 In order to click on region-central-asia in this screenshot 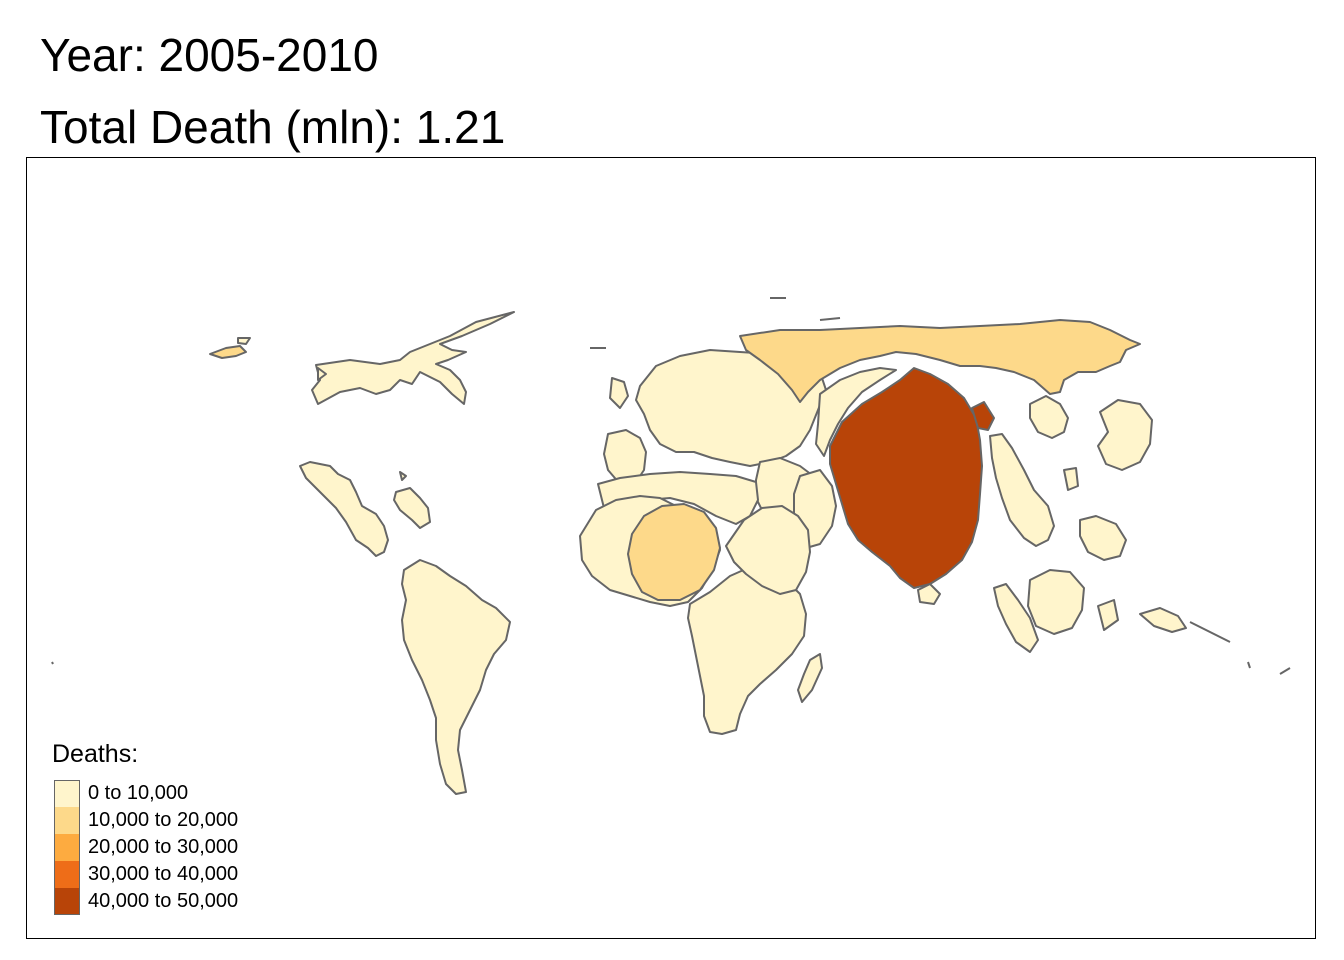, I will do `click(856, 412)`.